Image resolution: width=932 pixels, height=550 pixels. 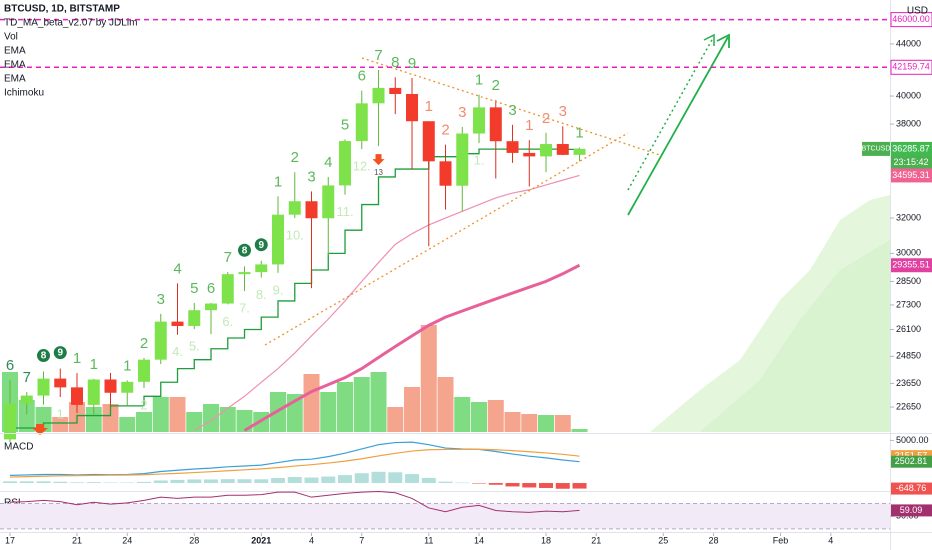 What do you see at coordinates (12, 503) in the screenshot?
I see `rsi-title: RSI` at bounding box center [12, 503].